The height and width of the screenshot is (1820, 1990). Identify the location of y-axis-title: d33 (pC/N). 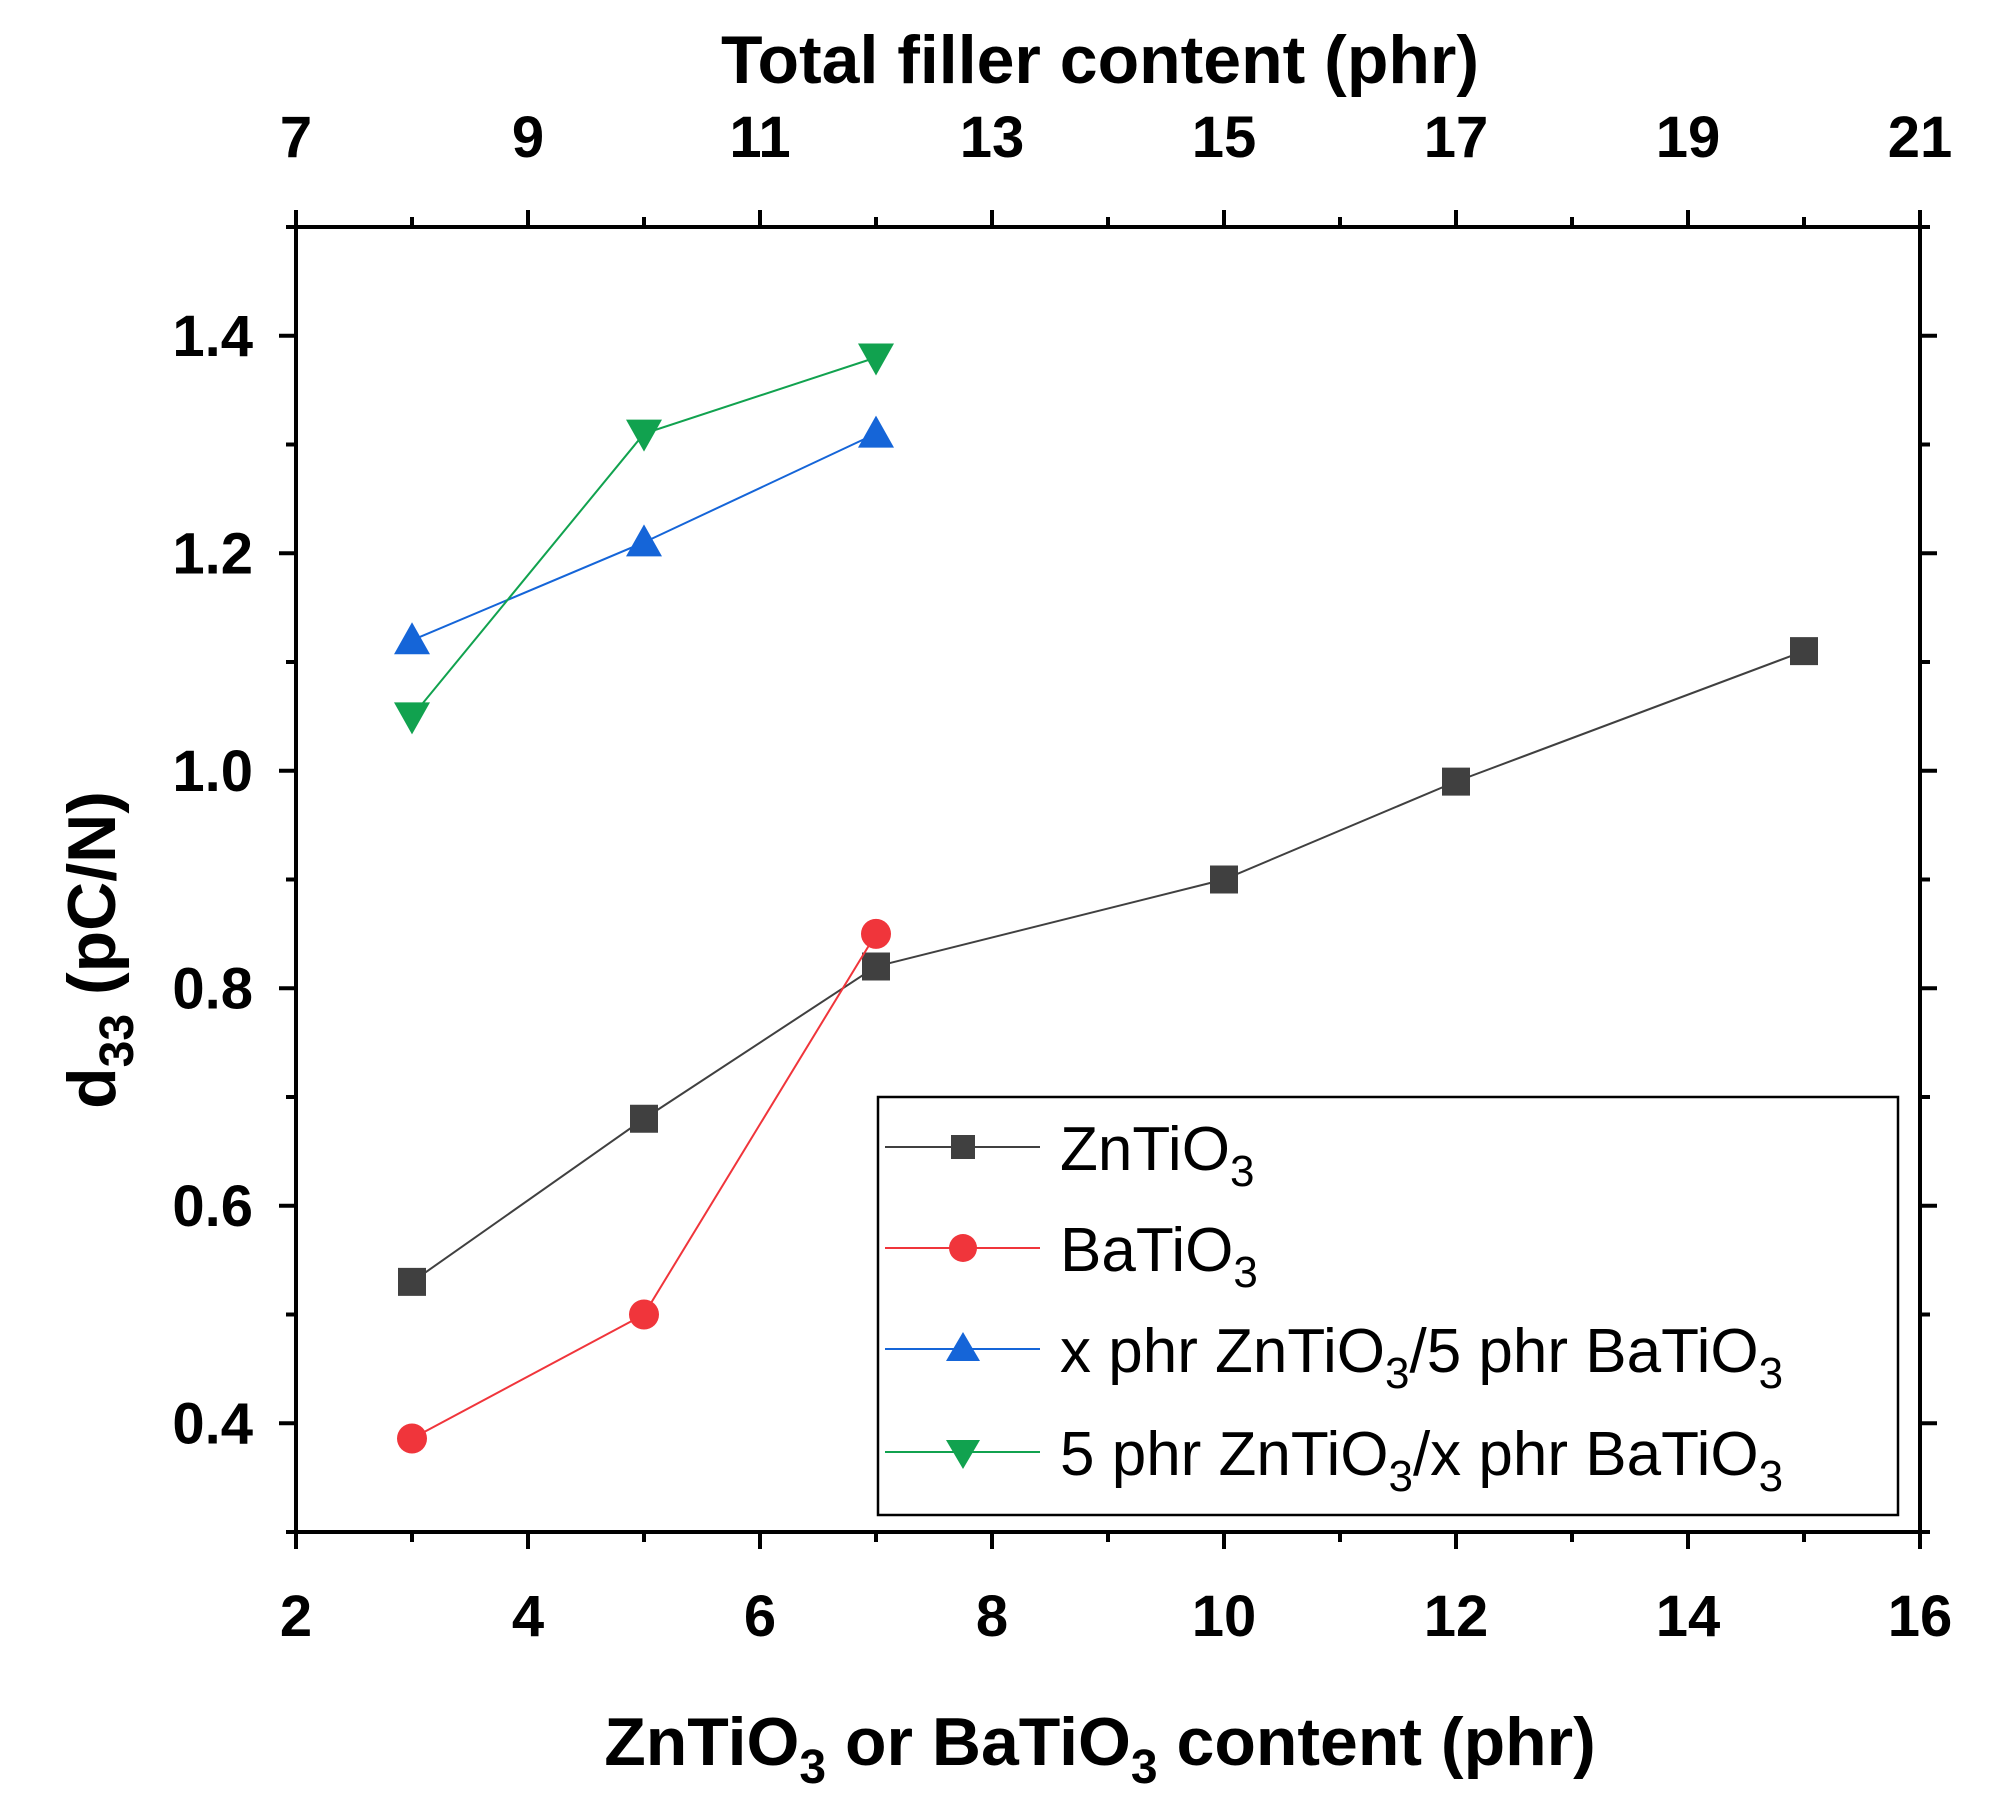
(99, 950).